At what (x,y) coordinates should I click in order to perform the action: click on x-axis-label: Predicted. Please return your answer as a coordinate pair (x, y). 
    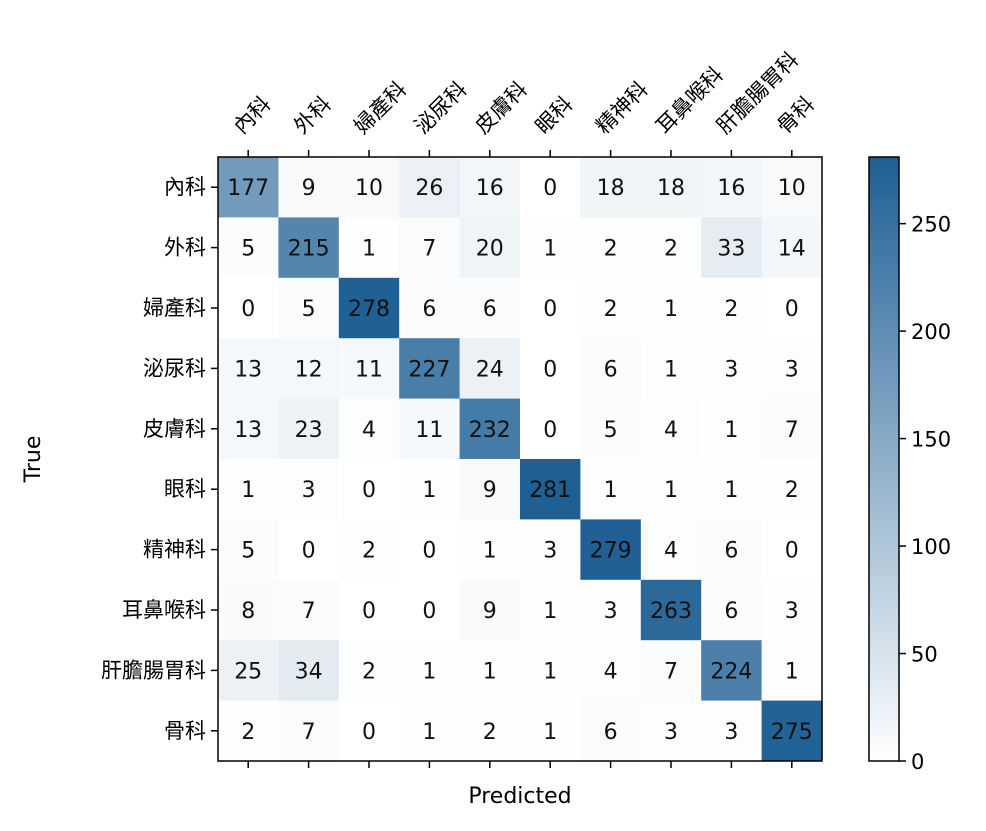
    Looking at the image, I should click on (519, 796).